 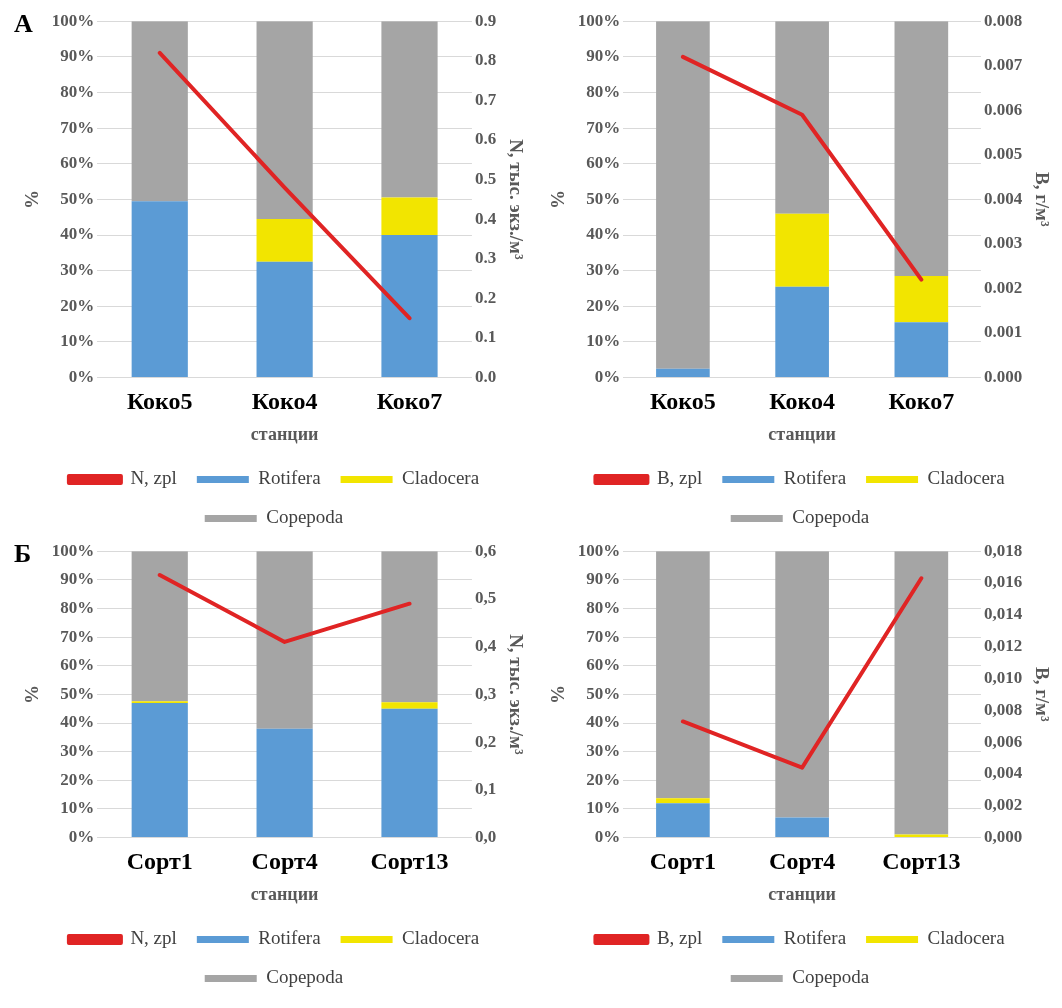 I want to click on y2-tick-label: 0.6, so click(x=485, y=139).